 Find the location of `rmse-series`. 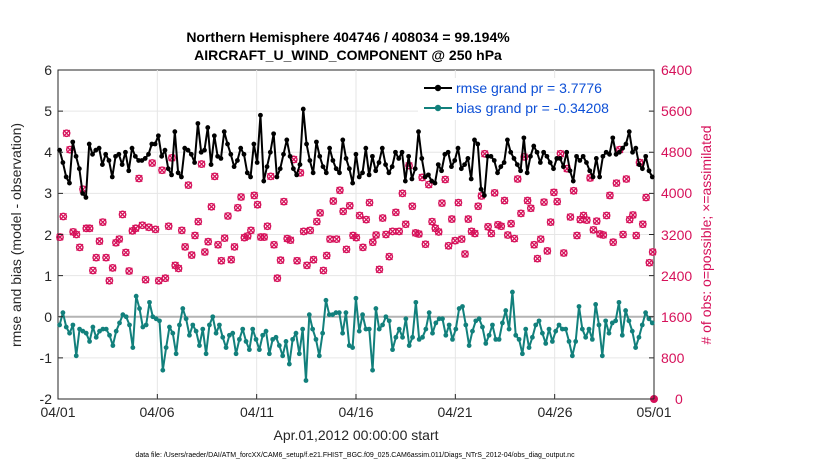

rmse-series is located at coordinates (356, 153).